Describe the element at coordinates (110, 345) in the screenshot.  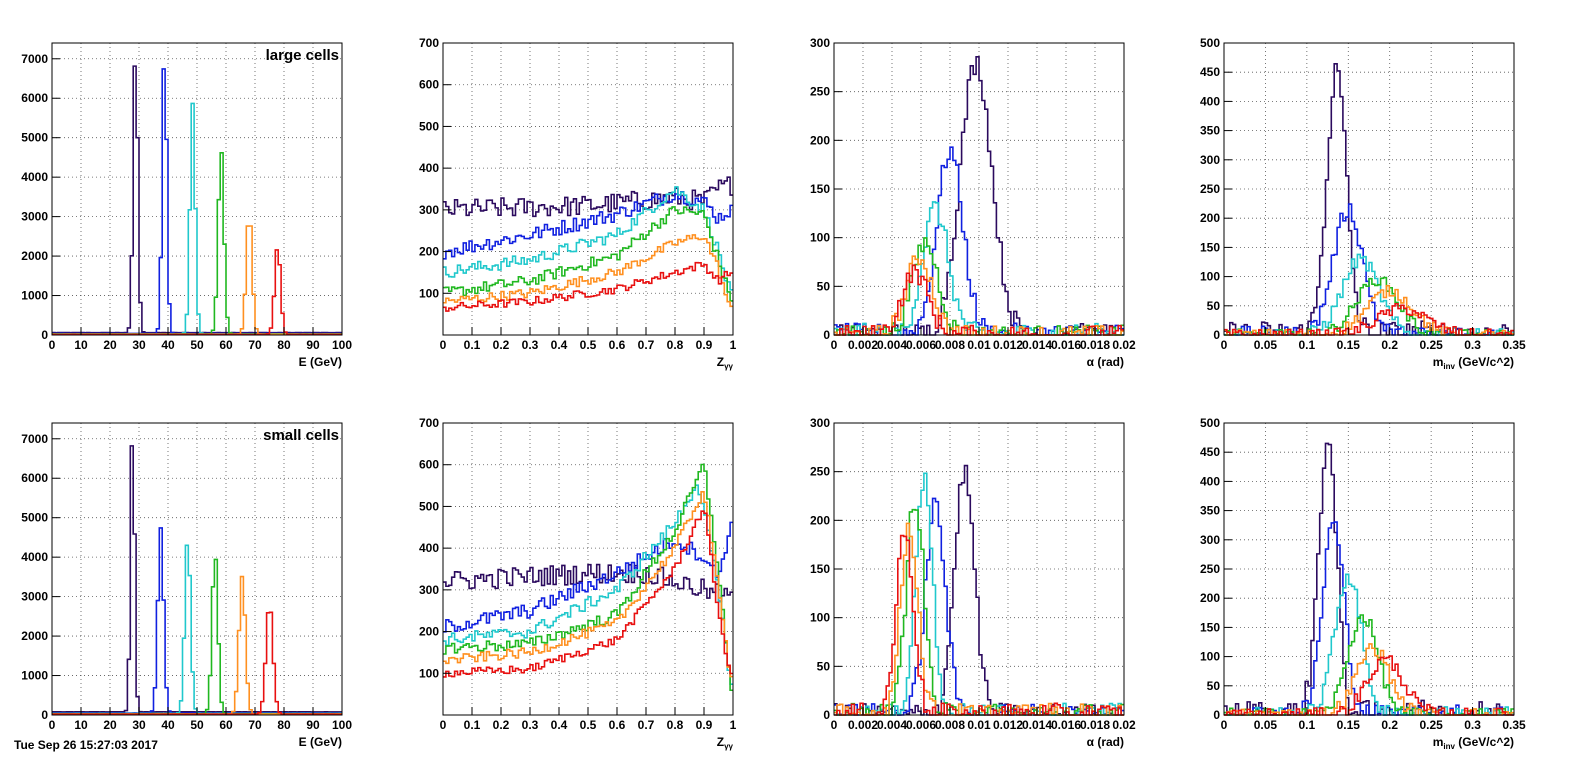
I see `x-tick-label: 20` at that location.